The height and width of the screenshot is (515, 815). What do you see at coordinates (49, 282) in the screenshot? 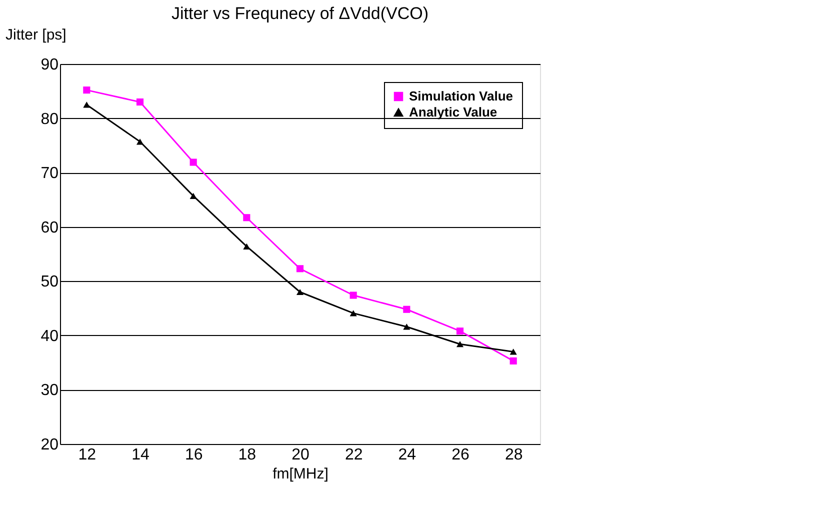
I see `y-tick-label: 50` at bounding box center [49, 282].